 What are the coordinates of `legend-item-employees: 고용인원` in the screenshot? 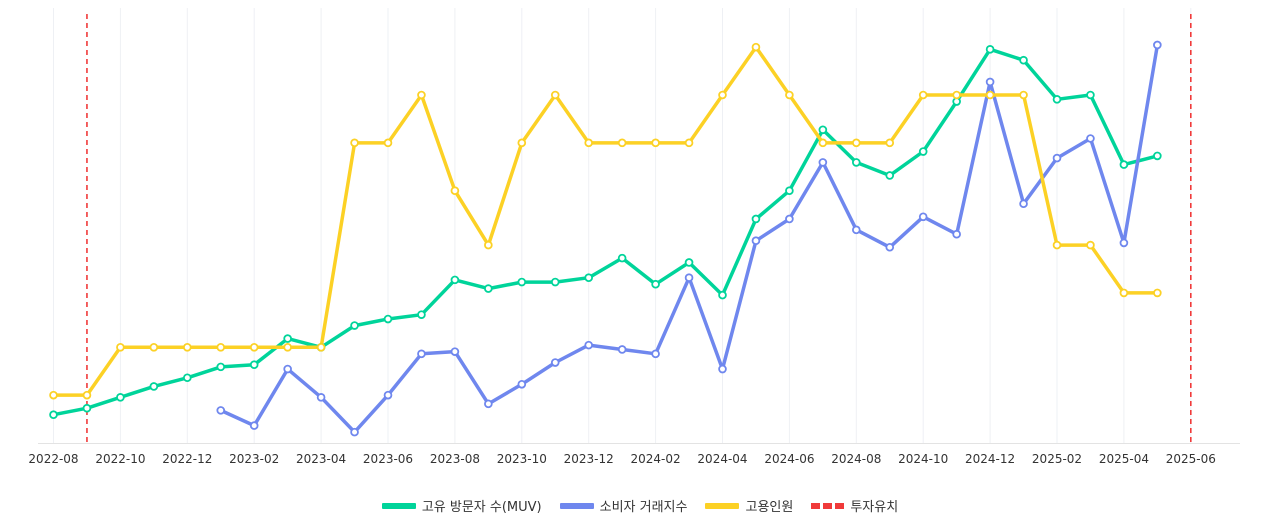 It's located at (749, 505).